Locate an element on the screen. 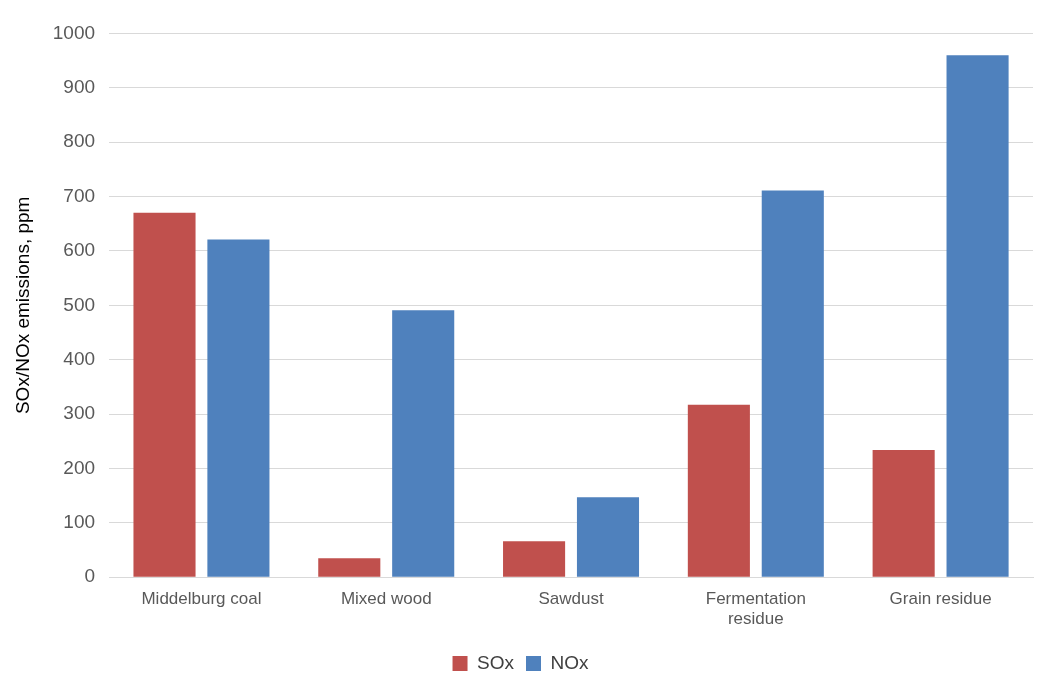 This screenshot has height=691, width=1051. y-tick-label: 400 is located at coordinates (79, 358).